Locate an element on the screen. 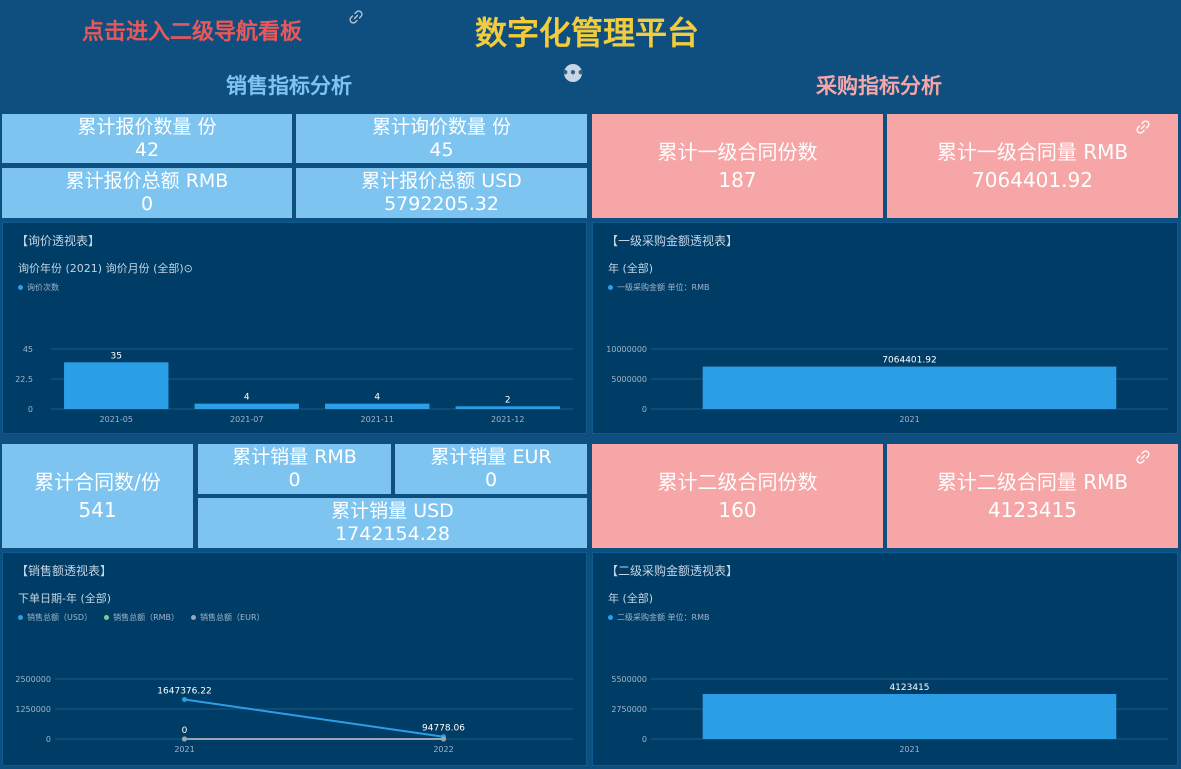  kpi-value: 160 is located at coordinates (737, 510).